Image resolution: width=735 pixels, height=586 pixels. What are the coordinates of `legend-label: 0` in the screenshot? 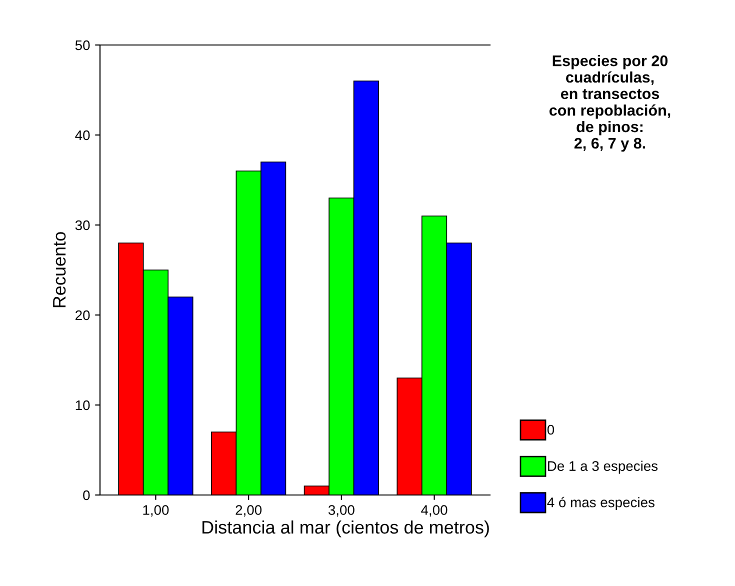 It's located at (550, 429).